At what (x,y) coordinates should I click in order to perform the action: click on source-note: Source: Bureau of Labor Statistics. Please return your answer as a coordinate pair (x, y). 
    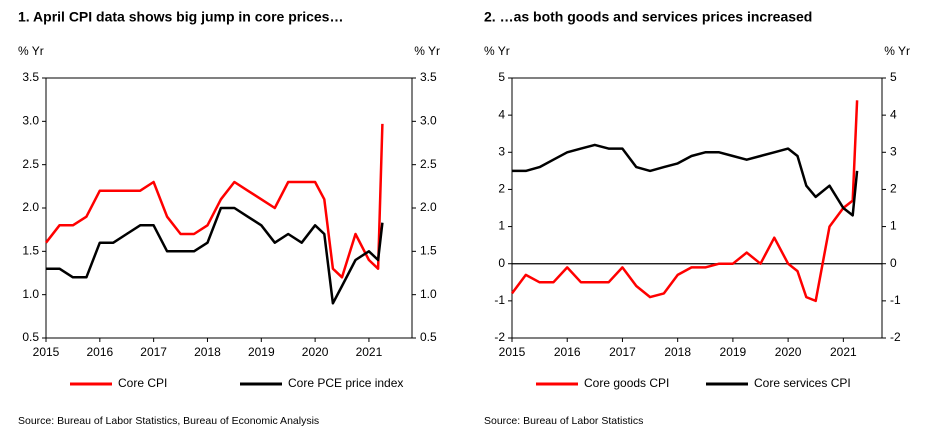
    Looking at the image, I should click on (563, 421).